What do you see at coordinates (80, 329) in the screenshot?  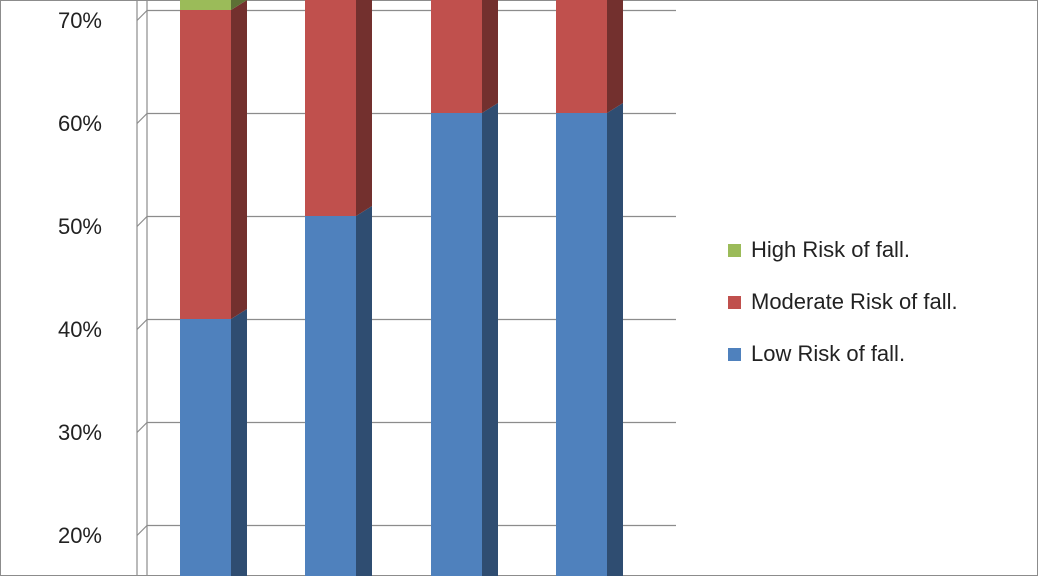 I see `y-tick-label: 40%` at bounding box center [80, 329].